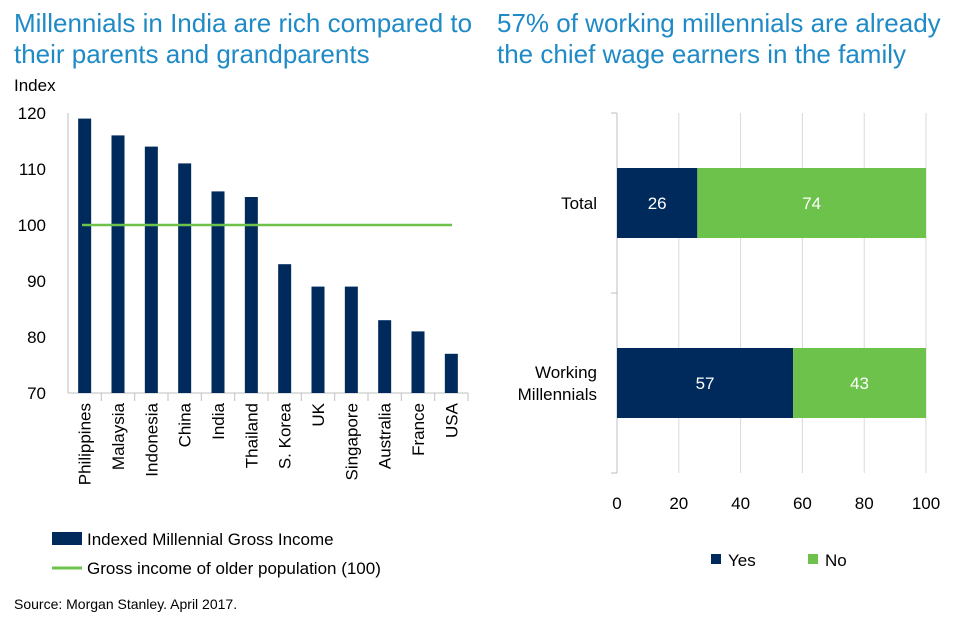 This screenshot has width=960, height=626. I want to click on legend-swatch-yes, so click(716, 559).